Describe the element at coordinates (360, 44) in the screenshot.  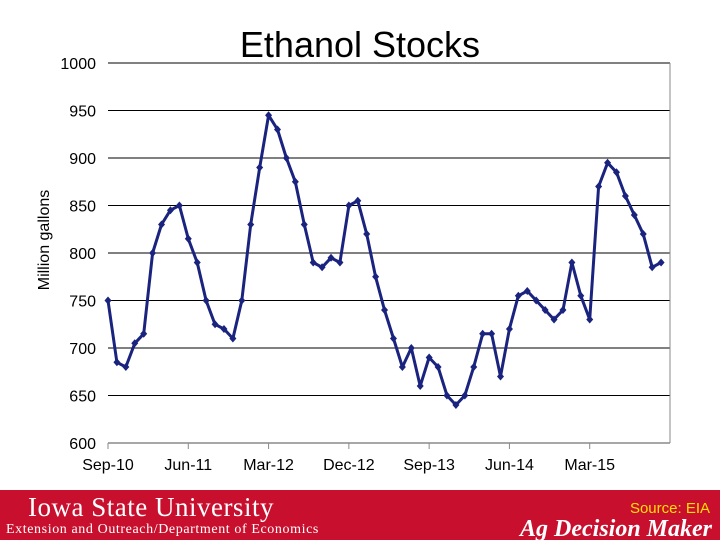
I see `chart-title: Ethanol Stocks` at that location.